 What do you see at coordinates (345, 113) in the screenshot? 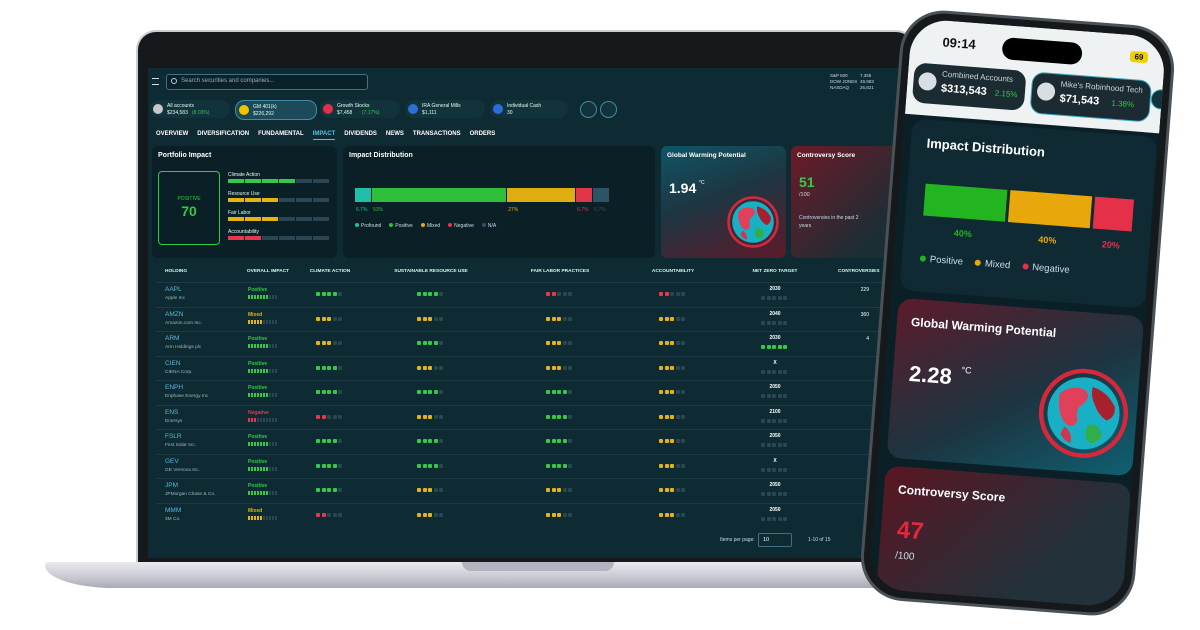
I see `account-value: $7,458` at bounding box center [345, 113].